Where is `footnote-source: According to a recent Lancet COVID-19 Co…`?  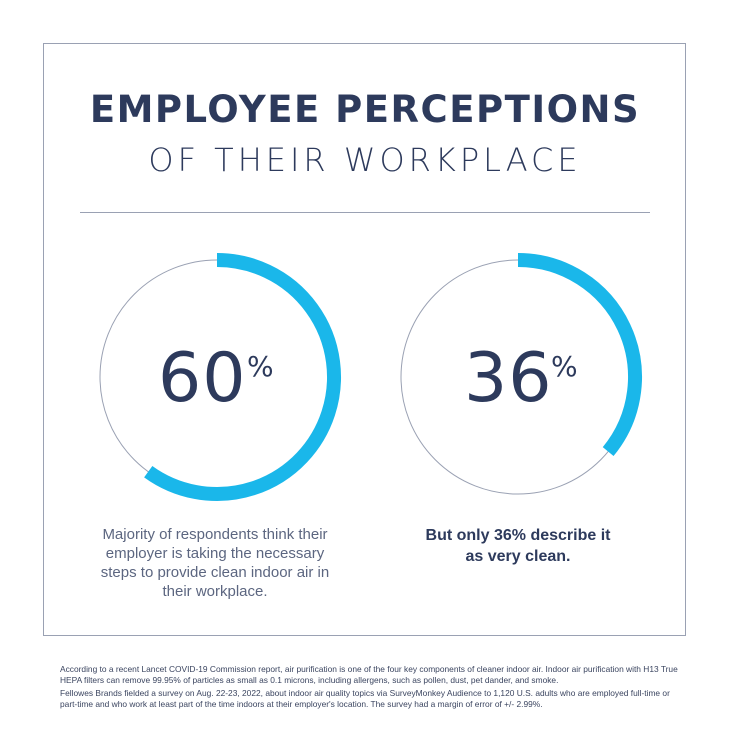 footnote-source: According to a recent Lancet COVID-19 Co… is located at coordinates (369, 674).